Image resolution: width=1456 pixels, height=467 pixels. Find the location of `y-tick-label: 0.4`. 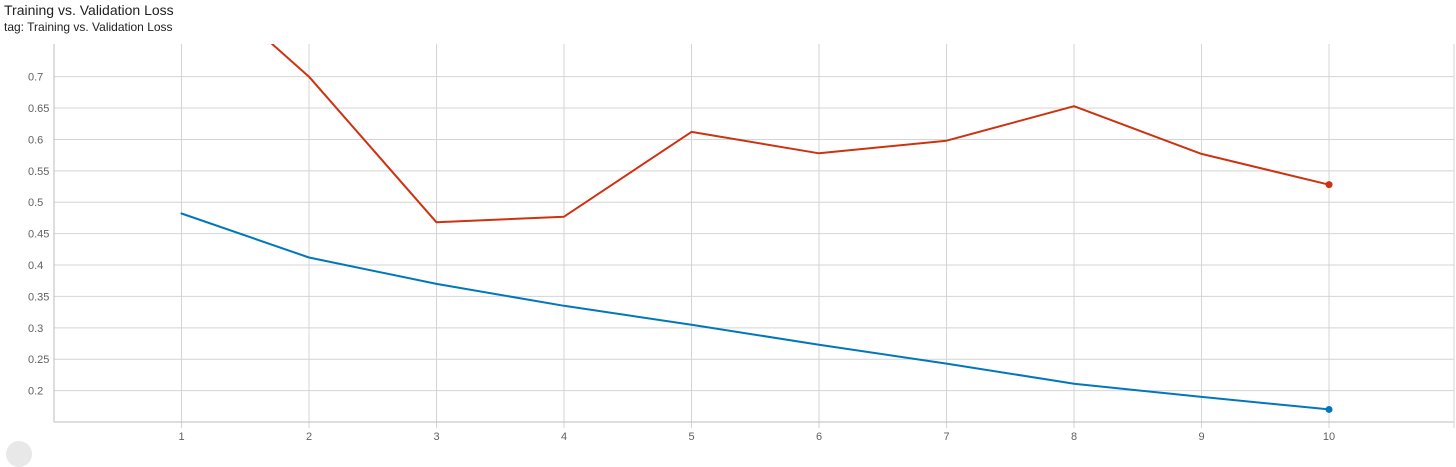

y-tick-label: 0.4 is located at coordinates (35, 266).